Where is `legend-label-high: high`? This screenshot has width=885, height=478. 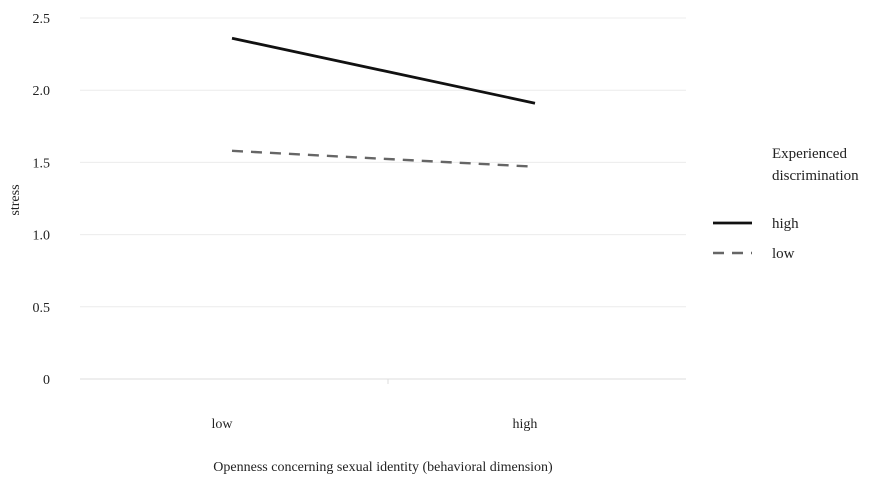
legend-label-high: high is located at coordinates (785, 224).